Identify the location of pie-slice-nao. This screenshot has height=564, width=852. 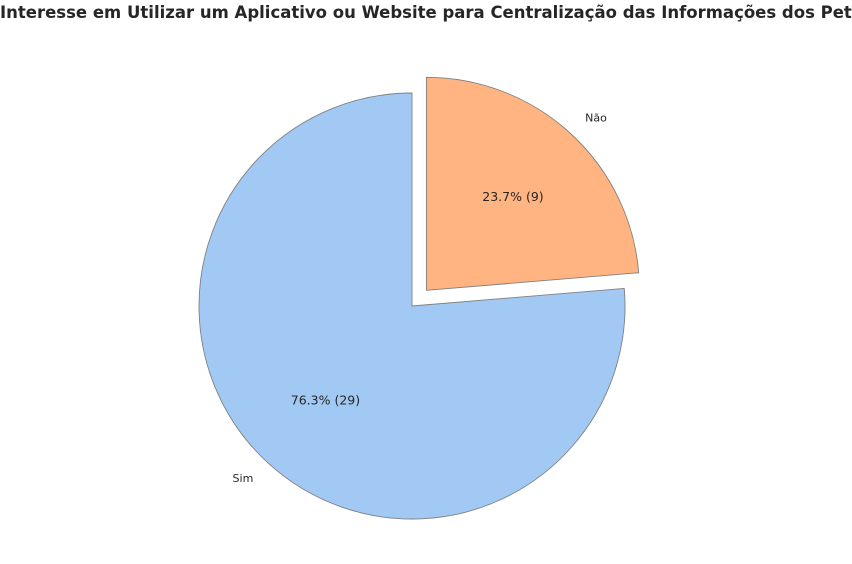
(532, 183).